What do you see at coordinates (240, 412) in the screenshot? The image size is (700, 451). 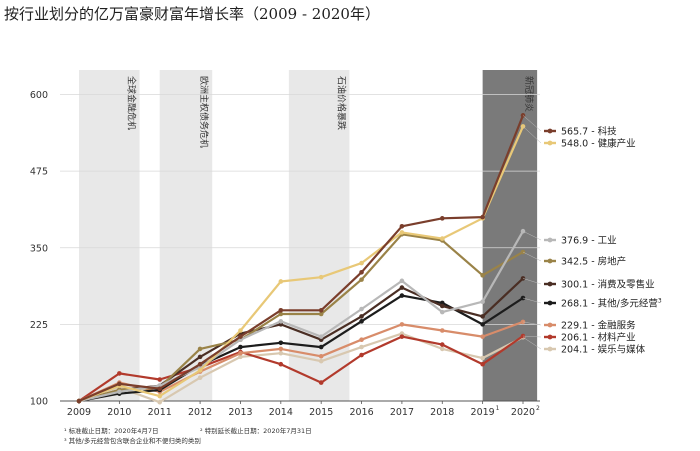 I see `x-tick-label: 2013` at bounding box center [240, 412].